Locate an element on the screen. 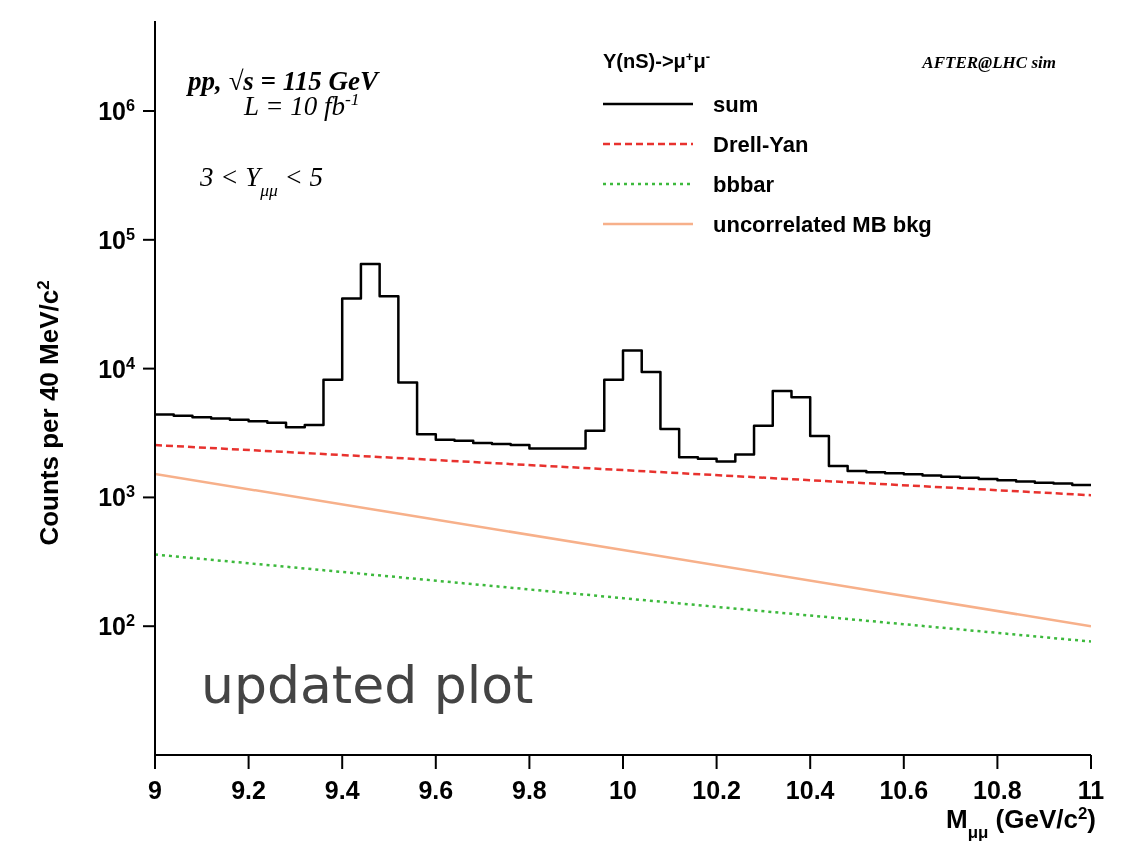 The height and width of the screenshot is (850, 1130). x-tick-label: 9.6 is located at coordinates (436, 789).